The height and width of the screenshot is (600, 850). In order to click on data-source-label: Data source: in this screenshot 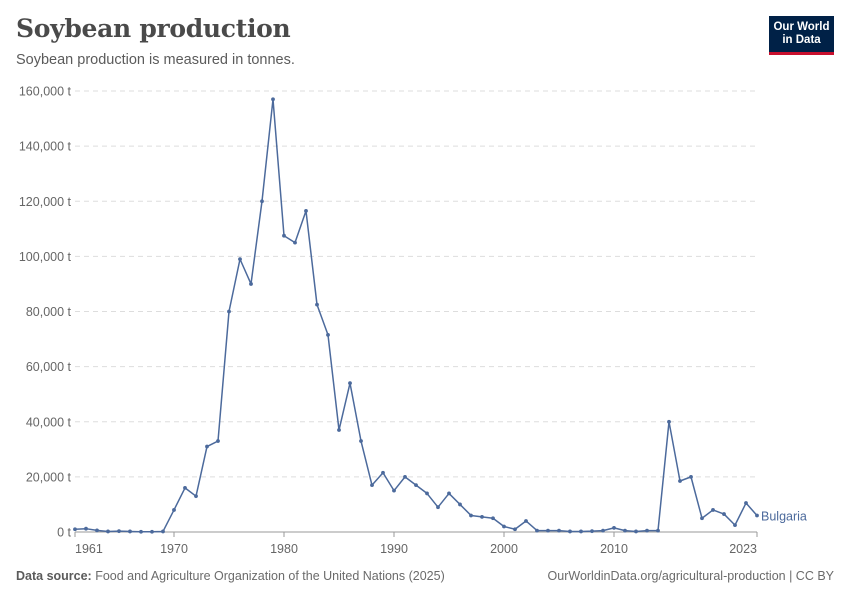, I will do `click(54, 576)`.